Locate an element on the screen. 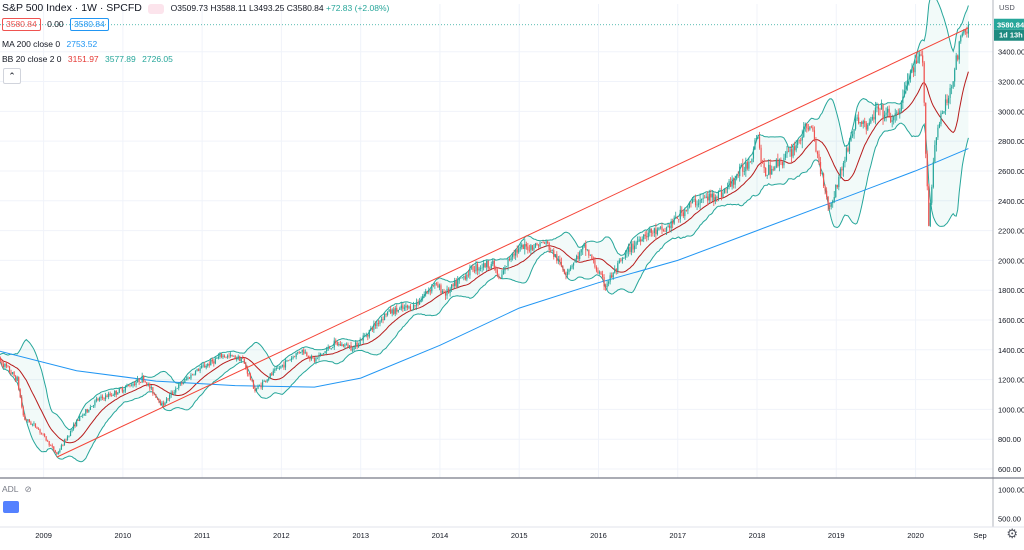 The image size is (1024, 550). gear-icon: ⚙ is located at coordinates (1012, 533).